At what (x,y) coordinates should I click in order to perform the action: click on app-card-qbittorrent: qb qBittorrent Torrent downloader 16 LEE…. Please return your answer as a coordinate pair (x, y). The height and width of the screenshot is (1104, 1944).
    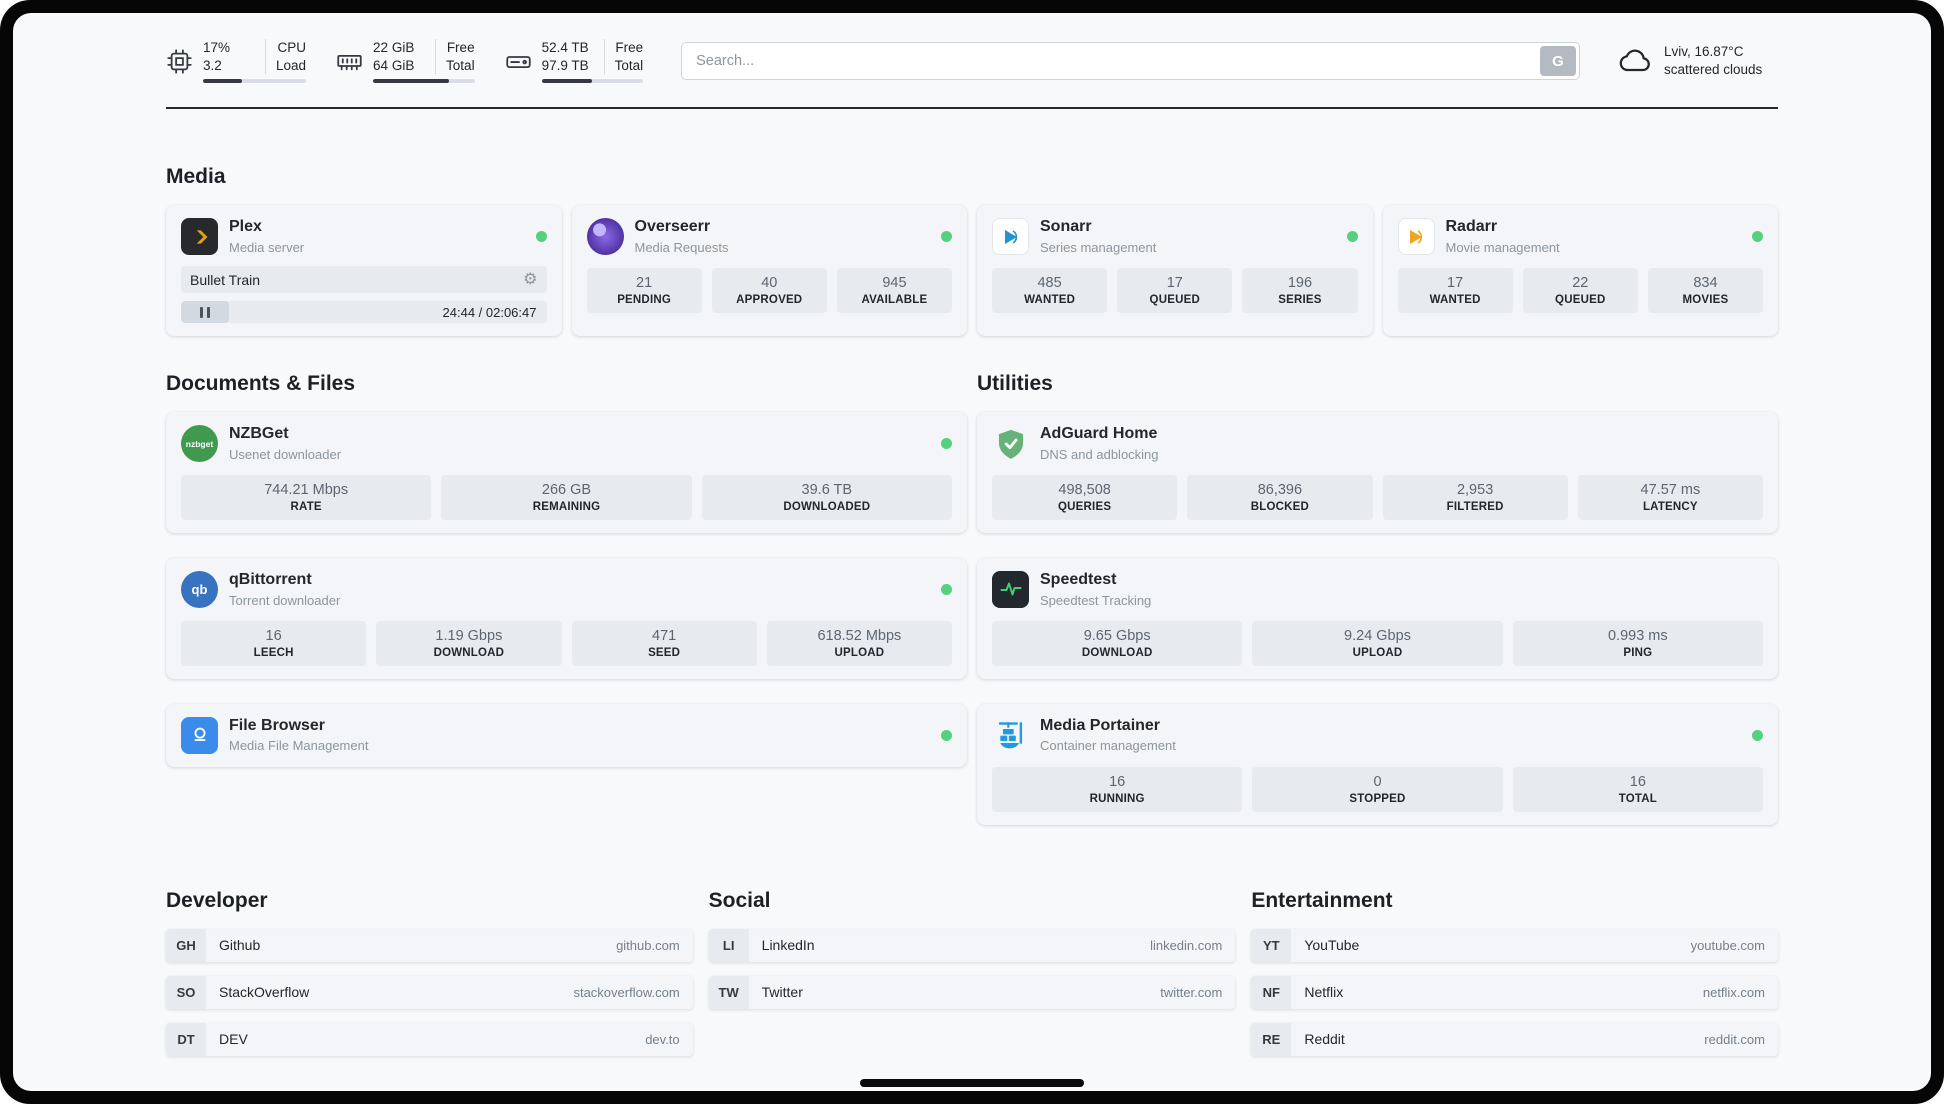
    Looking at the image, I should click on (566, 618).